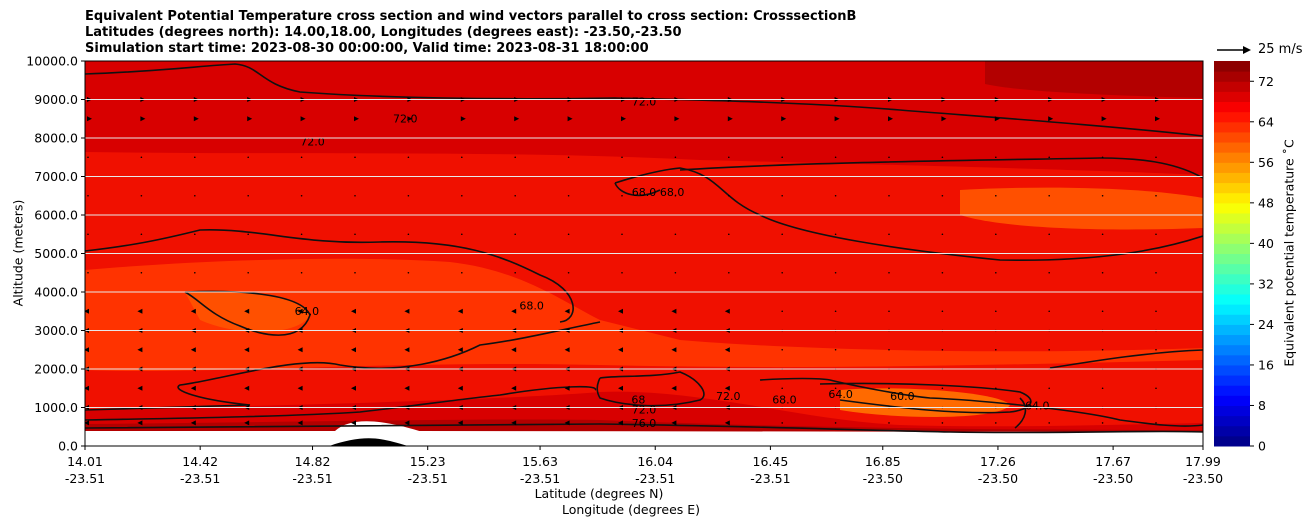  Describe the element at coordinates (1266, 324) in the screenshot. I see `colorbar-tick-label: 24` at that location.